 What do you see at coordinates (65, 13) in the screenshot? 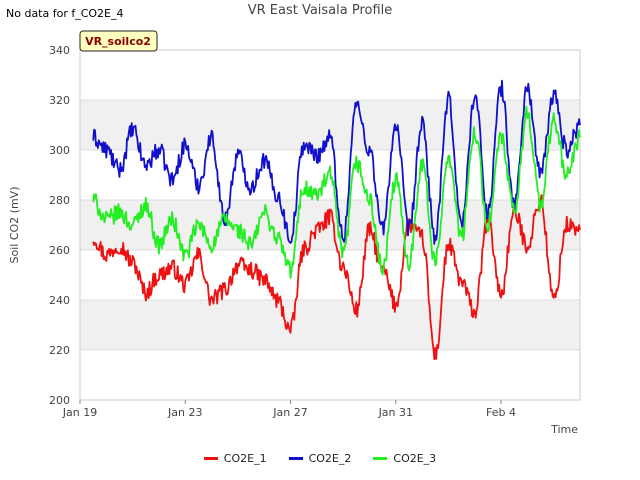
I see `no-data-note: No data for f_CO2E_4` at bounding box center [65, 13].